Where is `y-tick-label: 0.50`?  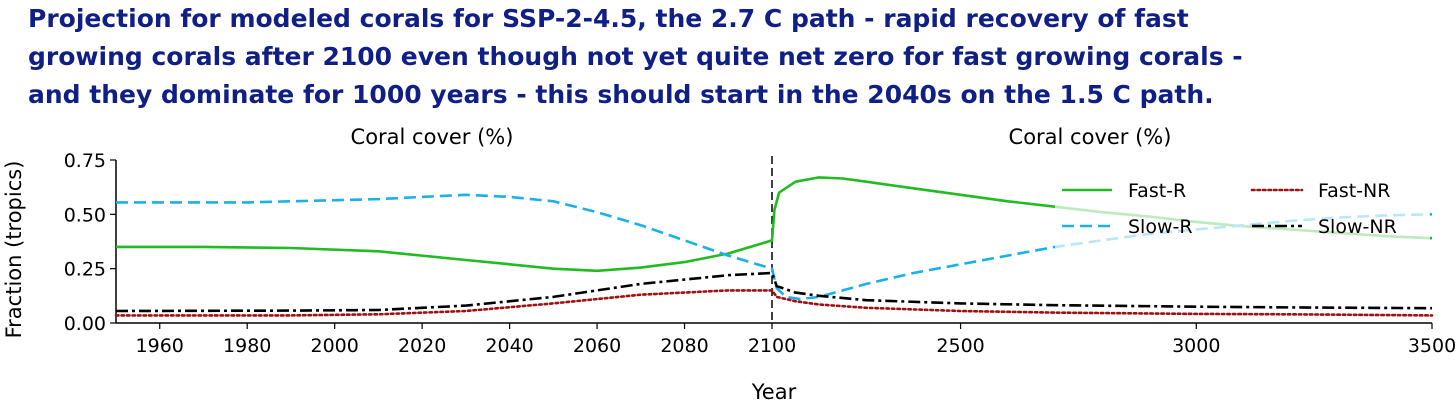 y-tick-label: 0.50 is located at coordinates (85, 215).